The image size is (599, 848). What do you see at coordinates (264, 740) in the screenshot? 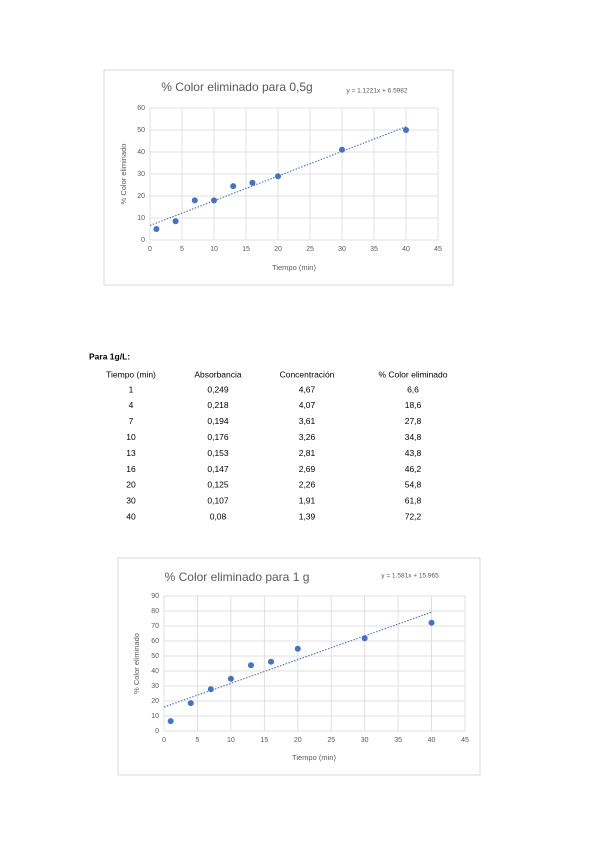
I see `x-tick-label: 15` at bounding box center [264, 740].